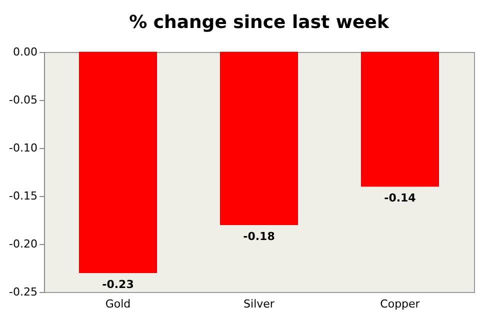 Image resolution: width=502 pixels, height=328 pixels. I want to click on y-tick-label: -0.15, so click(23, 196).